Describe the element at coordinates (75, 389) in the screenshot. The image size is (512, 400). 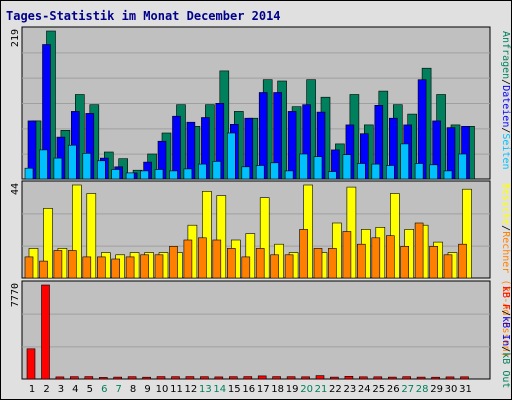
I see `day-label-4: 4` at that location.